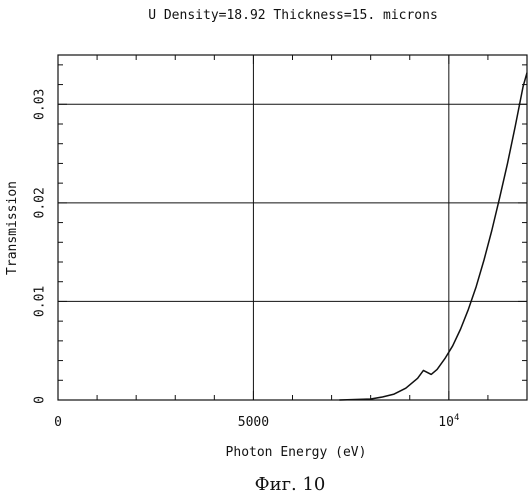 The height and width of the screenshot is (500, 531). I want to click on y-tick-label: 0, so click(40, 400).